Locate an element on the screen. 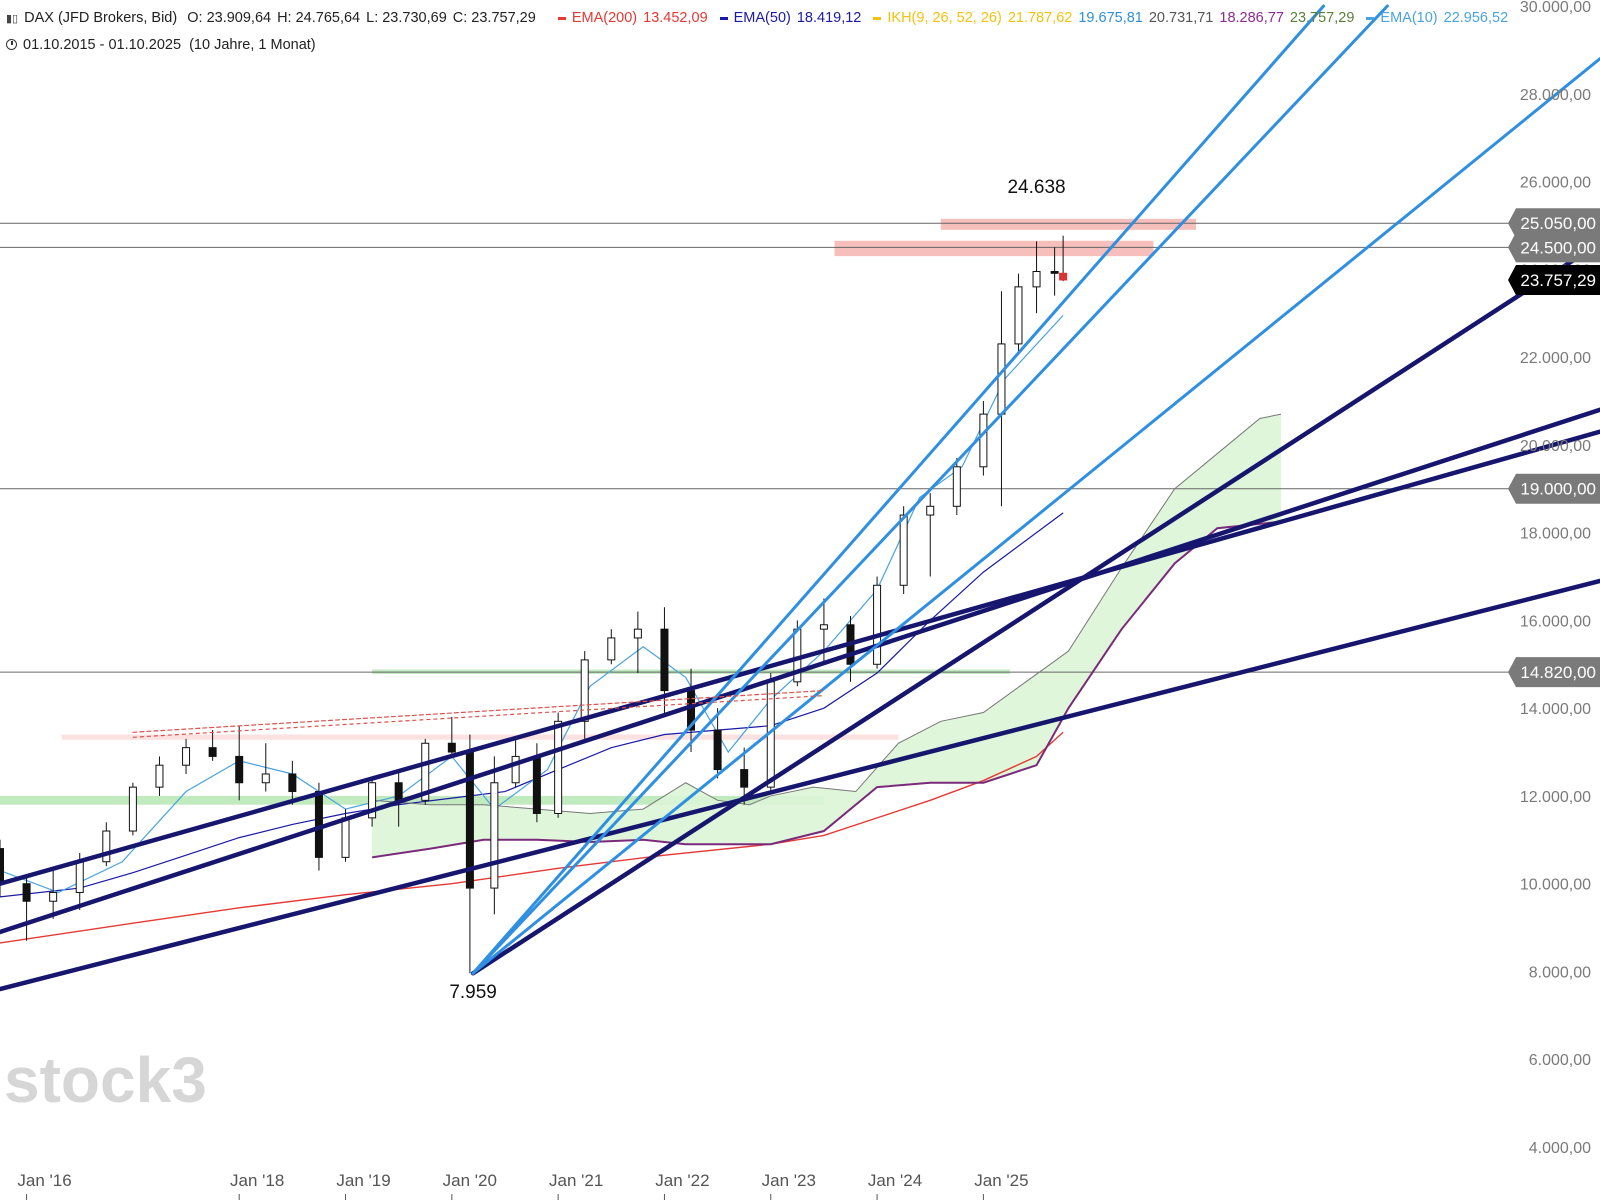 This screenshot has width=1600, height=1200. indicator-value: 18.419,12 is located at coordinates (829, 18).